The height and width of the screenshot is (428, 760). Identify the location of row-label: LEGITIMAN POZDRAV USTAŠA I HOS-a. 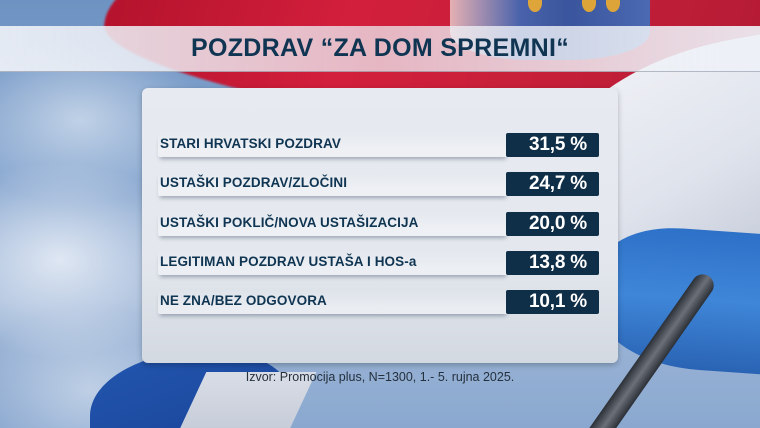
(288, 261).